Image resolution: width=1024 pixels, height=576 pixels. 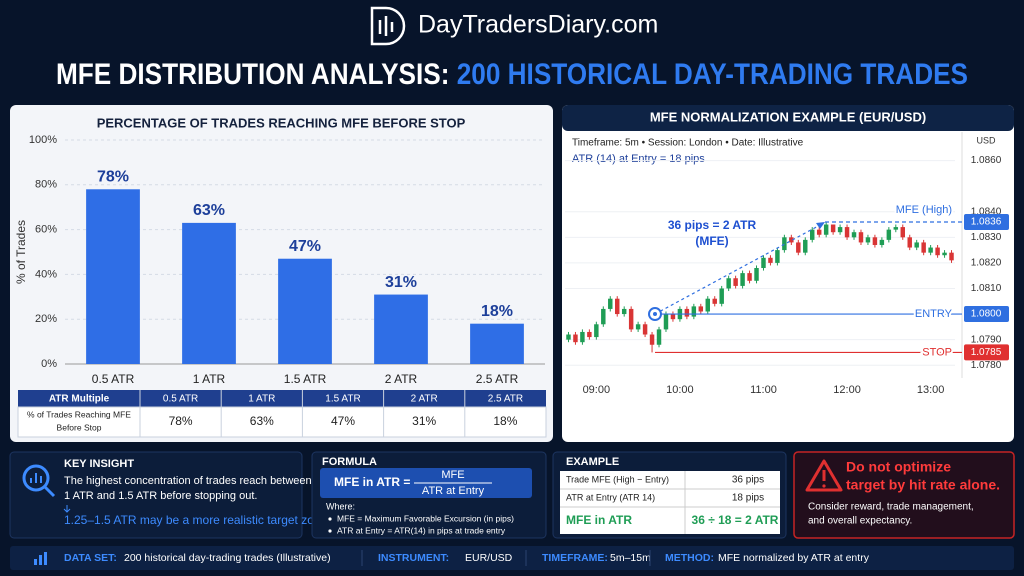 What do you see at coordinates (986, 221) in the screenshot?
I see `price-tag` at bounding box center [986, 221].